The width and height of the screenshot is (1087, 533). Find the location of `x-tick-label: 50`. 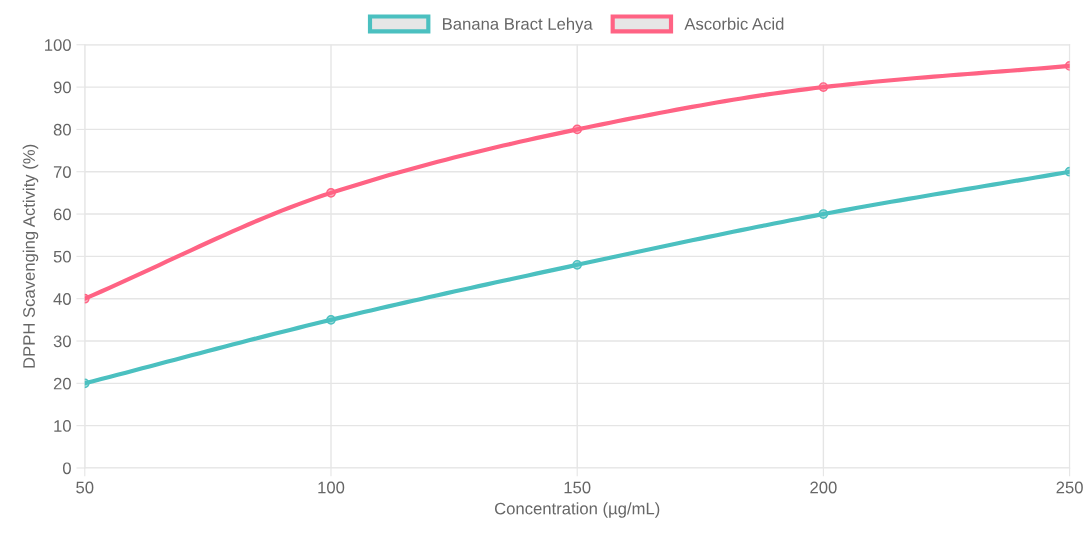

x-tick-label: 50 is located at coordinates (85, 487).